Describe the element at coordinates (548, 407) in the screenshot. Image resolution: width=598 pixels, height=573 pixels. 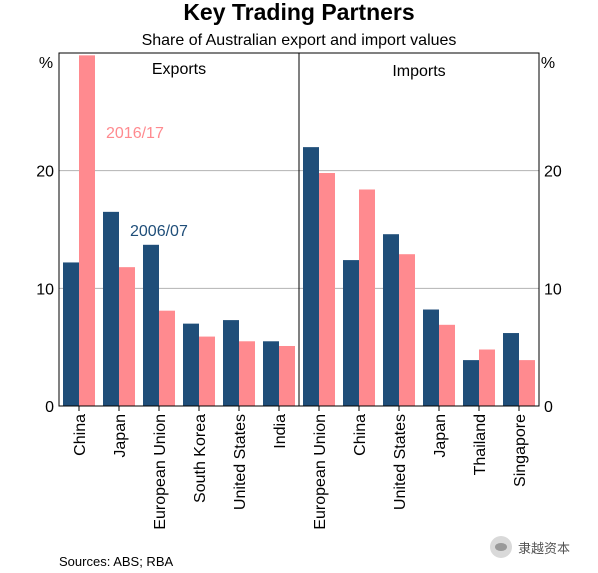
I see `right-tick-label: 0` at that location.